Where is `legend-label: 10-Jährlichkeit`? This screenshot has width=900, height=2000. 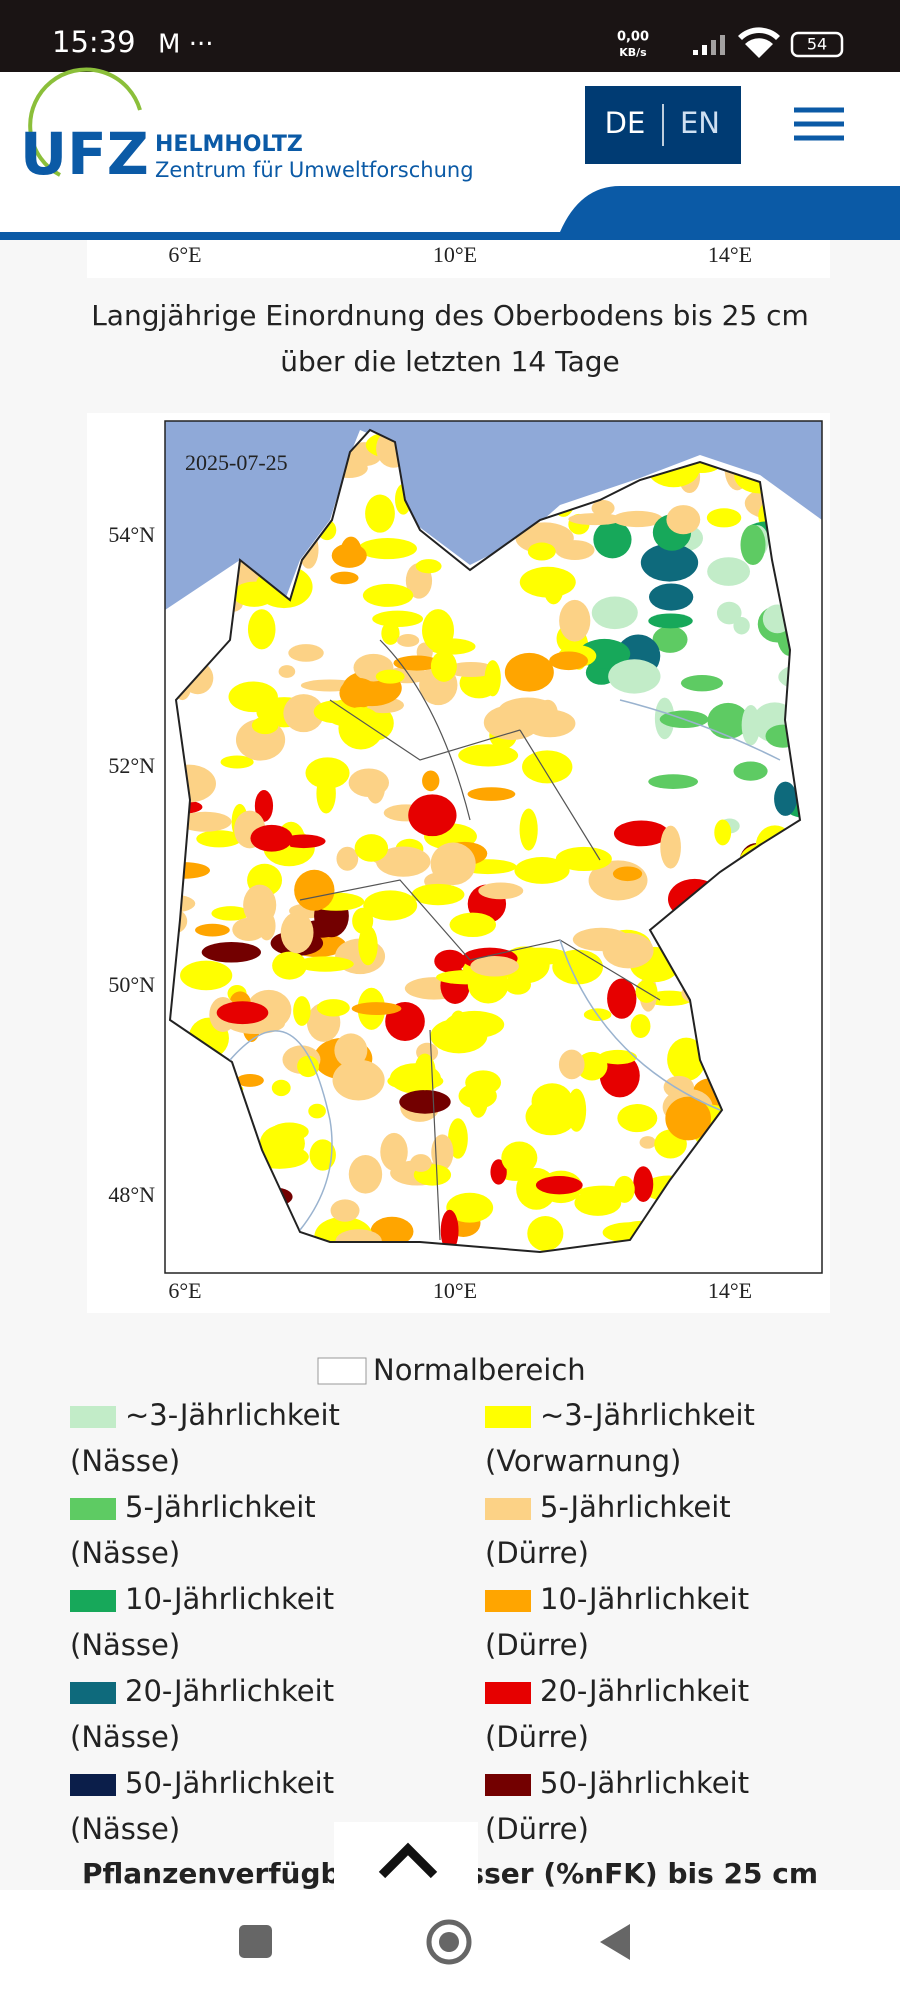 legend-label: 10-Jährlichkeit is located at coordinates (644, 1599).